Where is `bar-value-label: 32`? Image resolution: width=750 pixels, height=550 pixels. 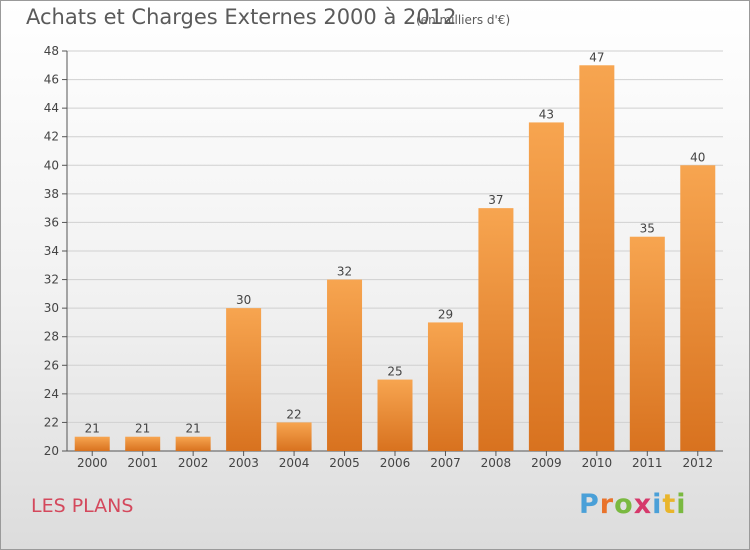
bar-value-label: 32 is located at coordinates (344, 272).